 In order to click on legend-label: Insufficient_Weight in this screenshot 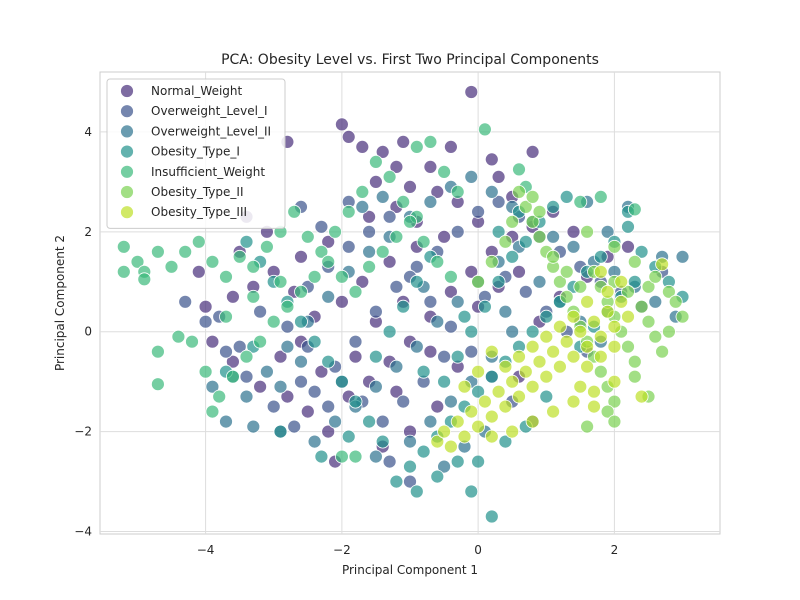, I will do `click(208, 172)`.